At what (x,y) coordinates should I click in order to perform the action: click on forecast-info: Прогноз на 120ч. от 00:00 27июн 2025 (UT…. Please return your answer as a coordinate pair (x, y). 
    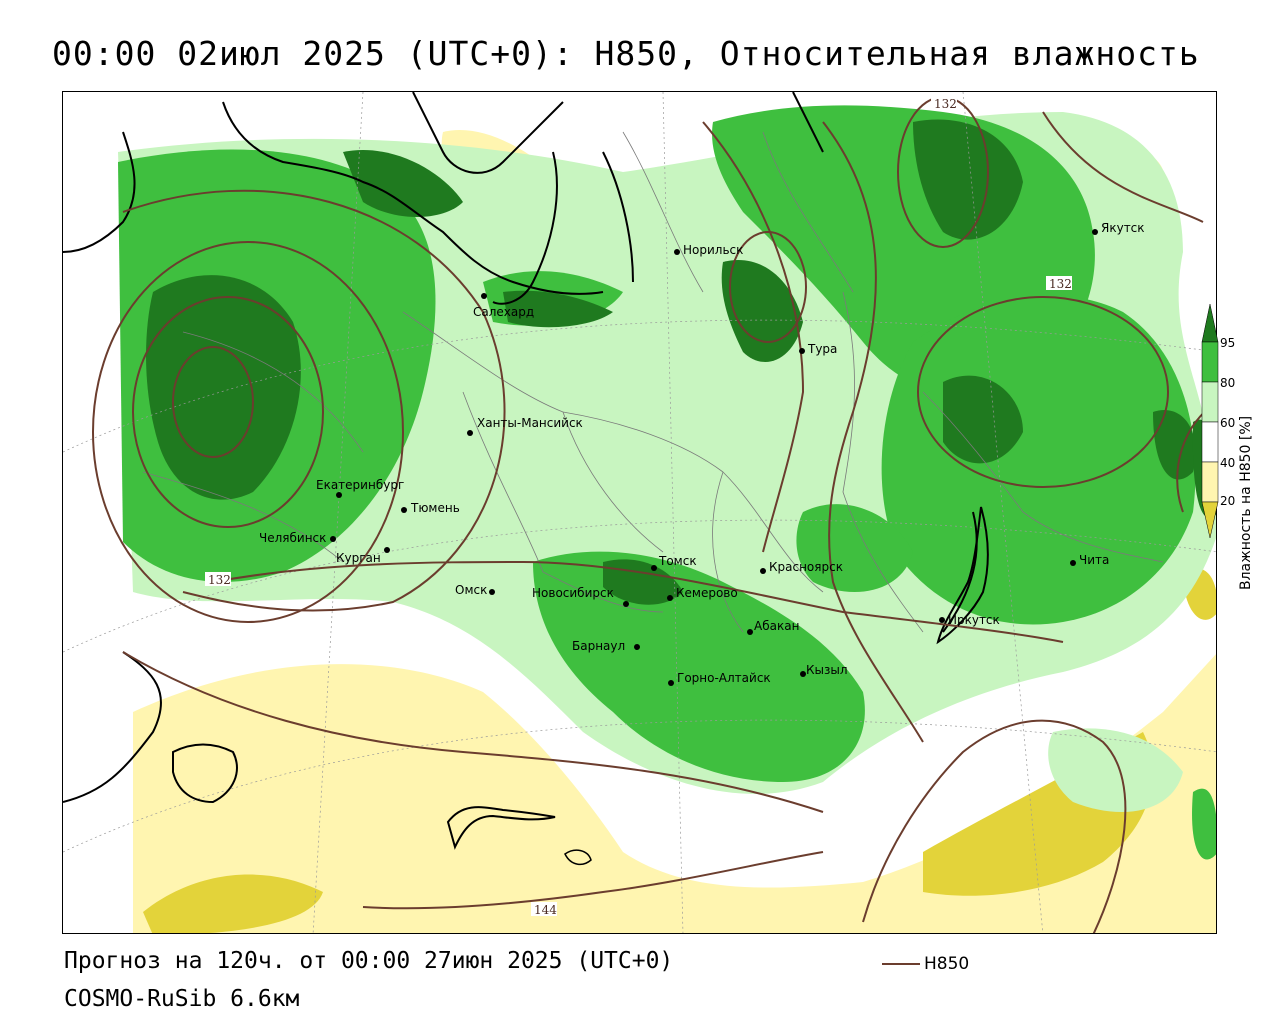
    Looking at the image, I should click on (369, 961).